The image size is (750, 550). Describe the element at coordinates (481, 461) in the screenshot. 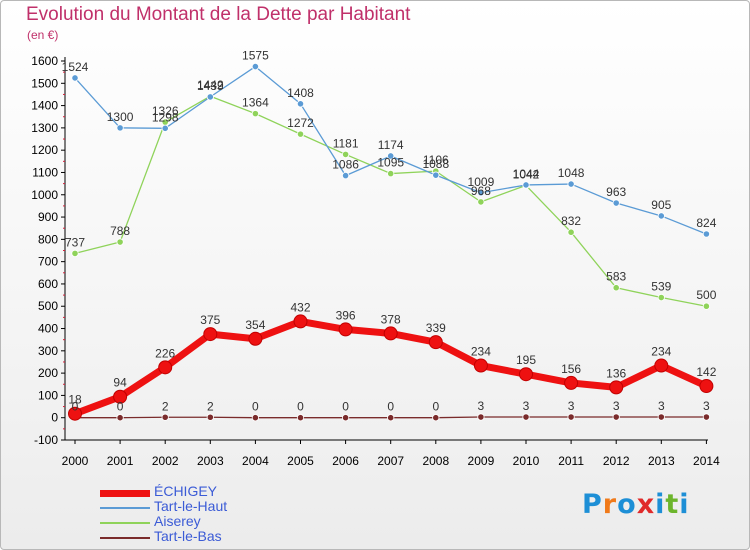

I see `x-tick-label: 2009` at that location.